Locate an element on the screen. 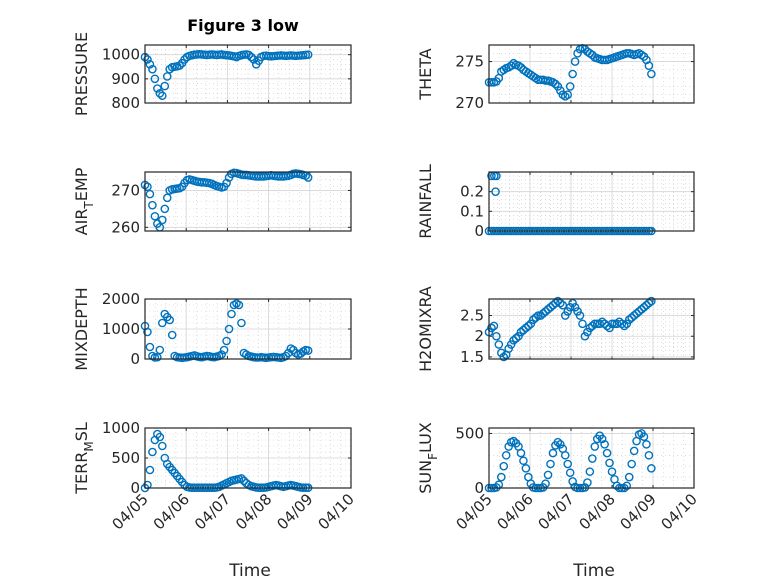  subplot-mixdepth: 0 1000 2000 MIXDEPTH is located at coordinates (212, 329).